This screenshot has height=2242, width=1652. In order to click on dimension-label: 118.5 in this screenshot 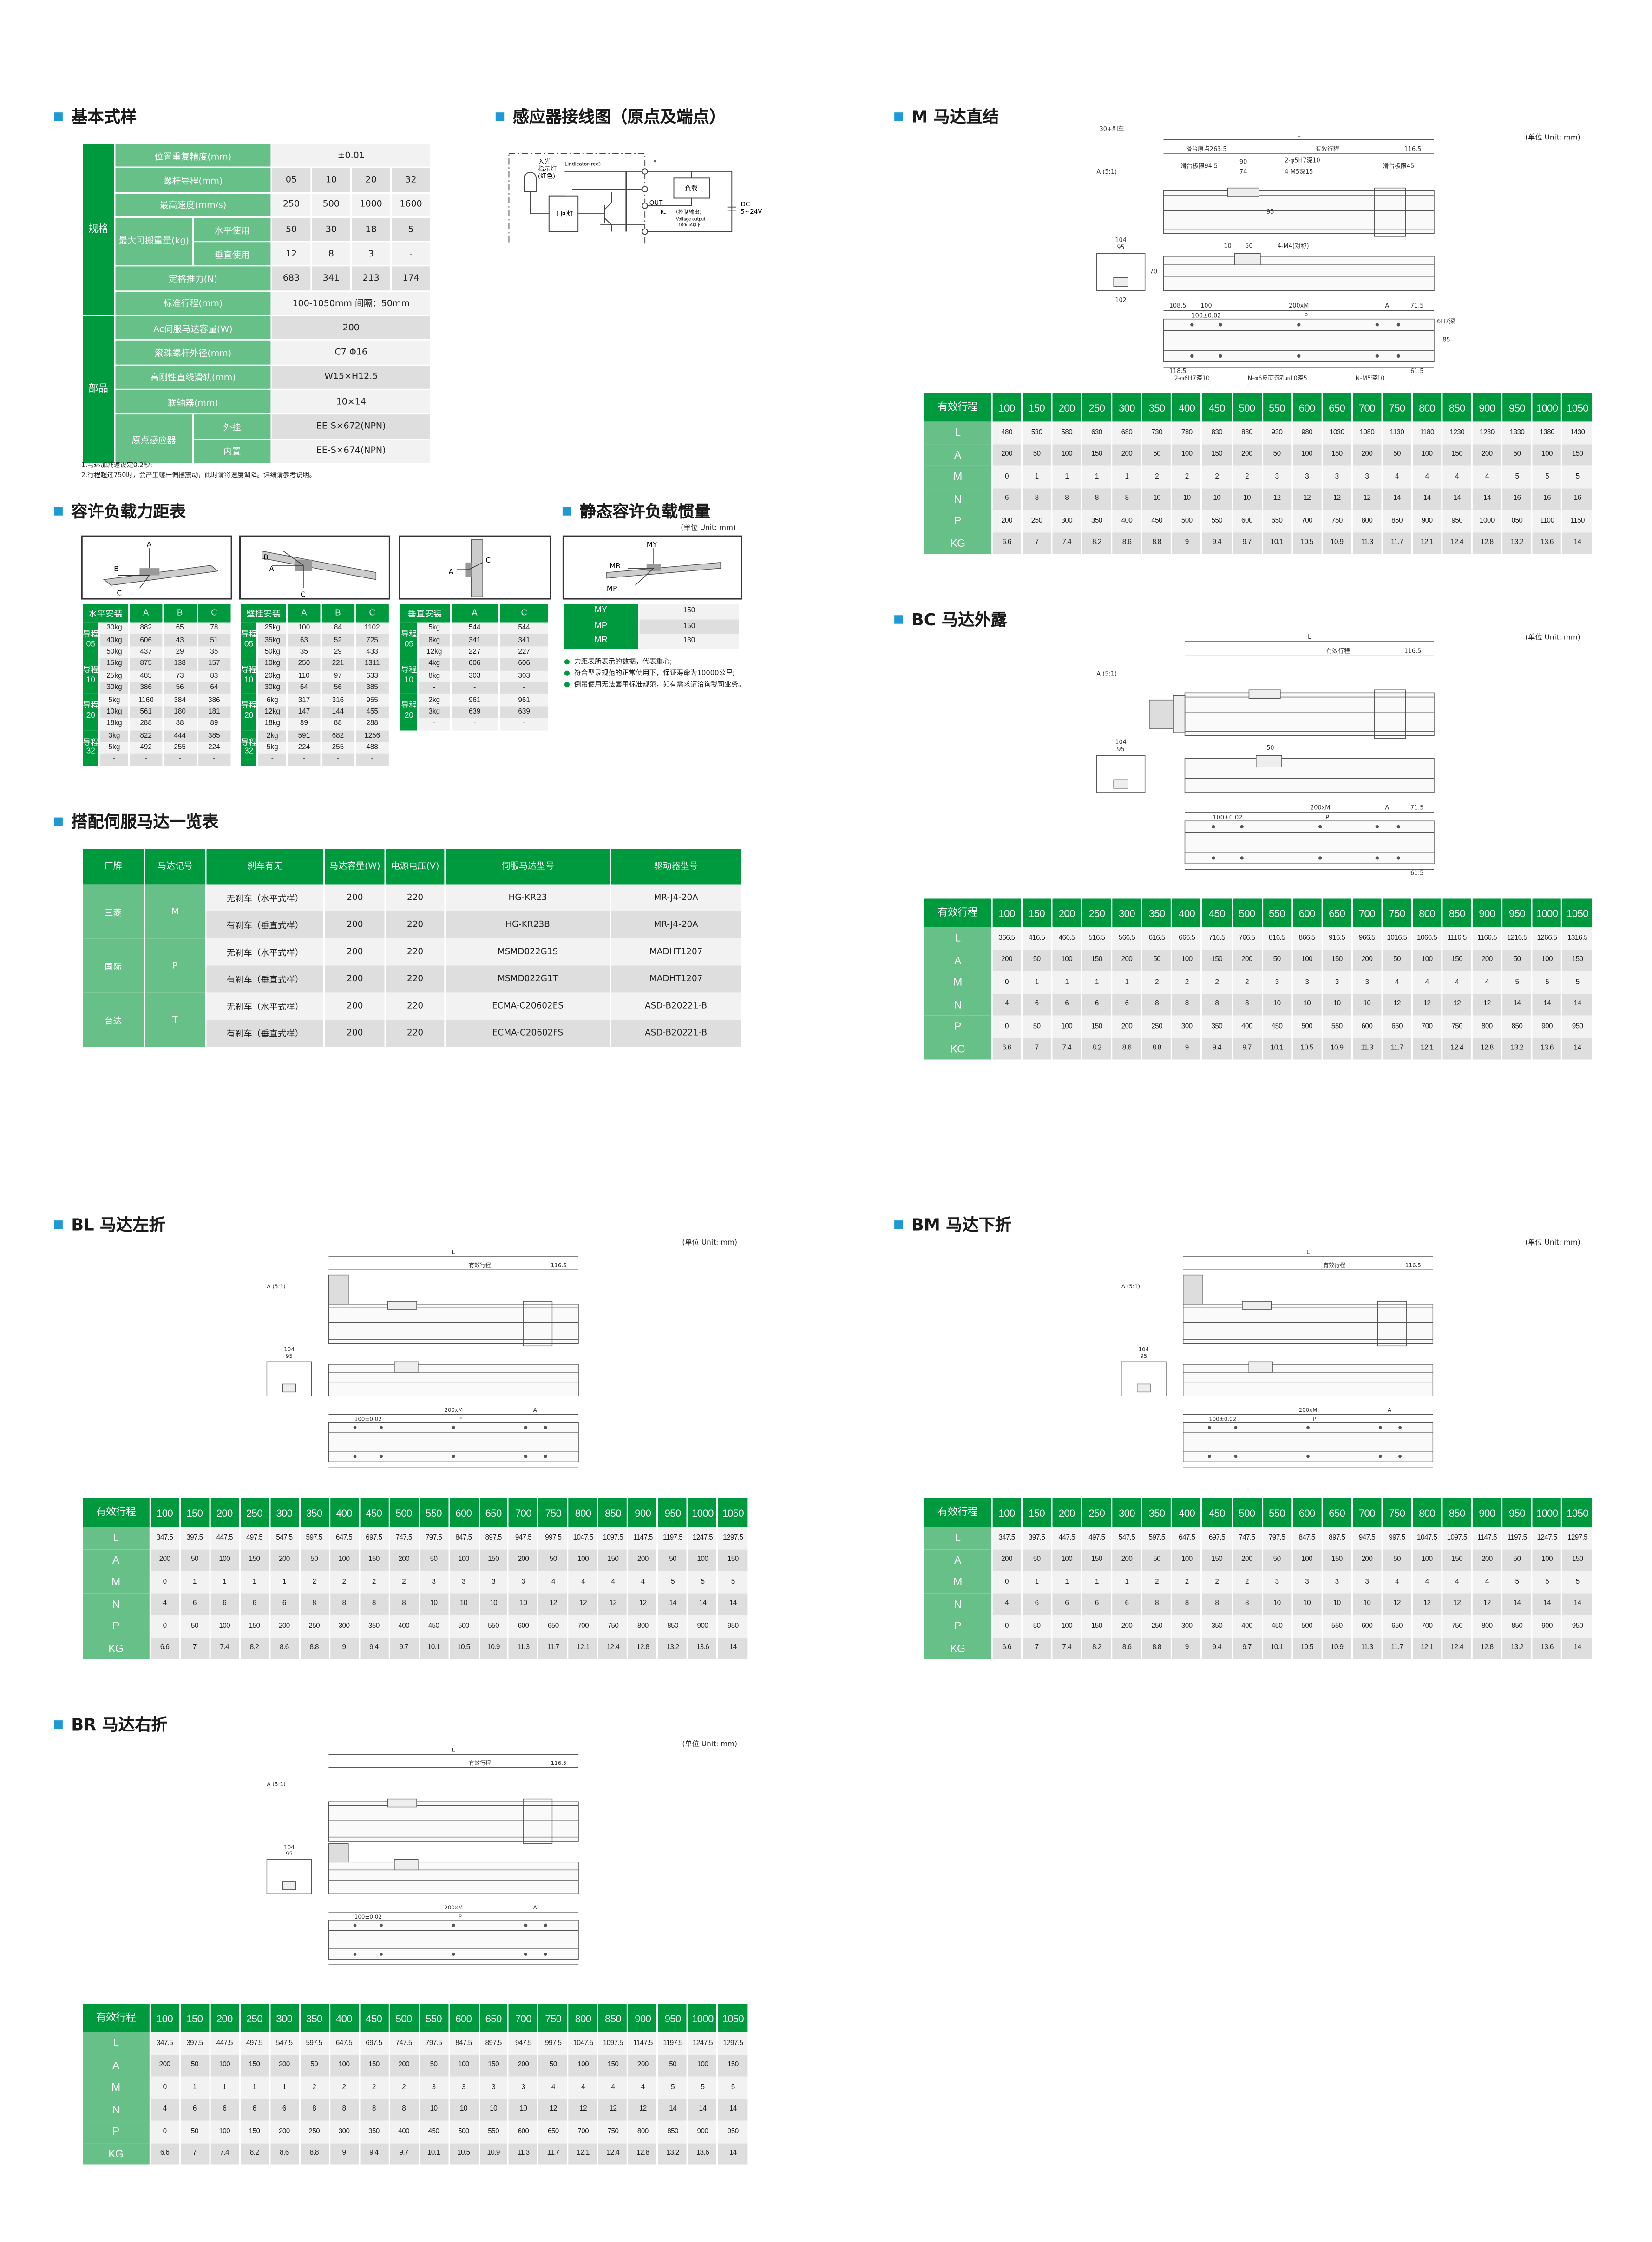, I will do `click(1178, 371)`.